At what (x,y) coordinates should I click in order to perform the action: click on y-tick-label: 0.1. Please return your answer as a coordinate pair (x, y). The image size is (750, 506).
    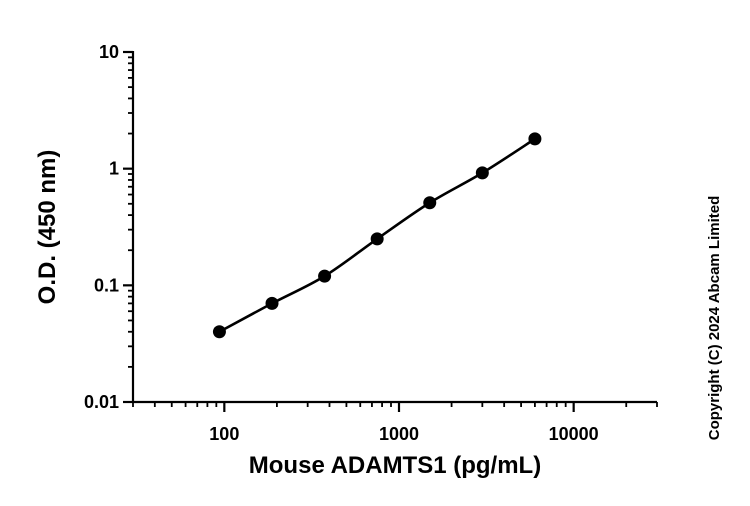
    Looking at the image, I should click on (106, 285).